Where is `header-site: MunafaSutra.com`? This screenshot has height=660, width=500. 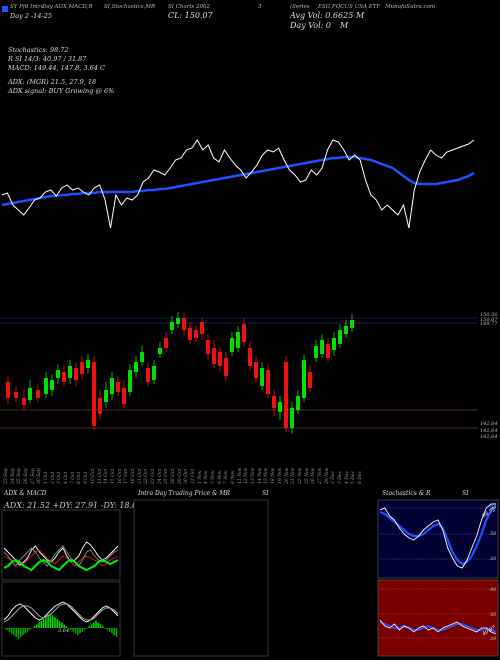 header-site: MunafaSutra.com is located at coordinates (410, 7).